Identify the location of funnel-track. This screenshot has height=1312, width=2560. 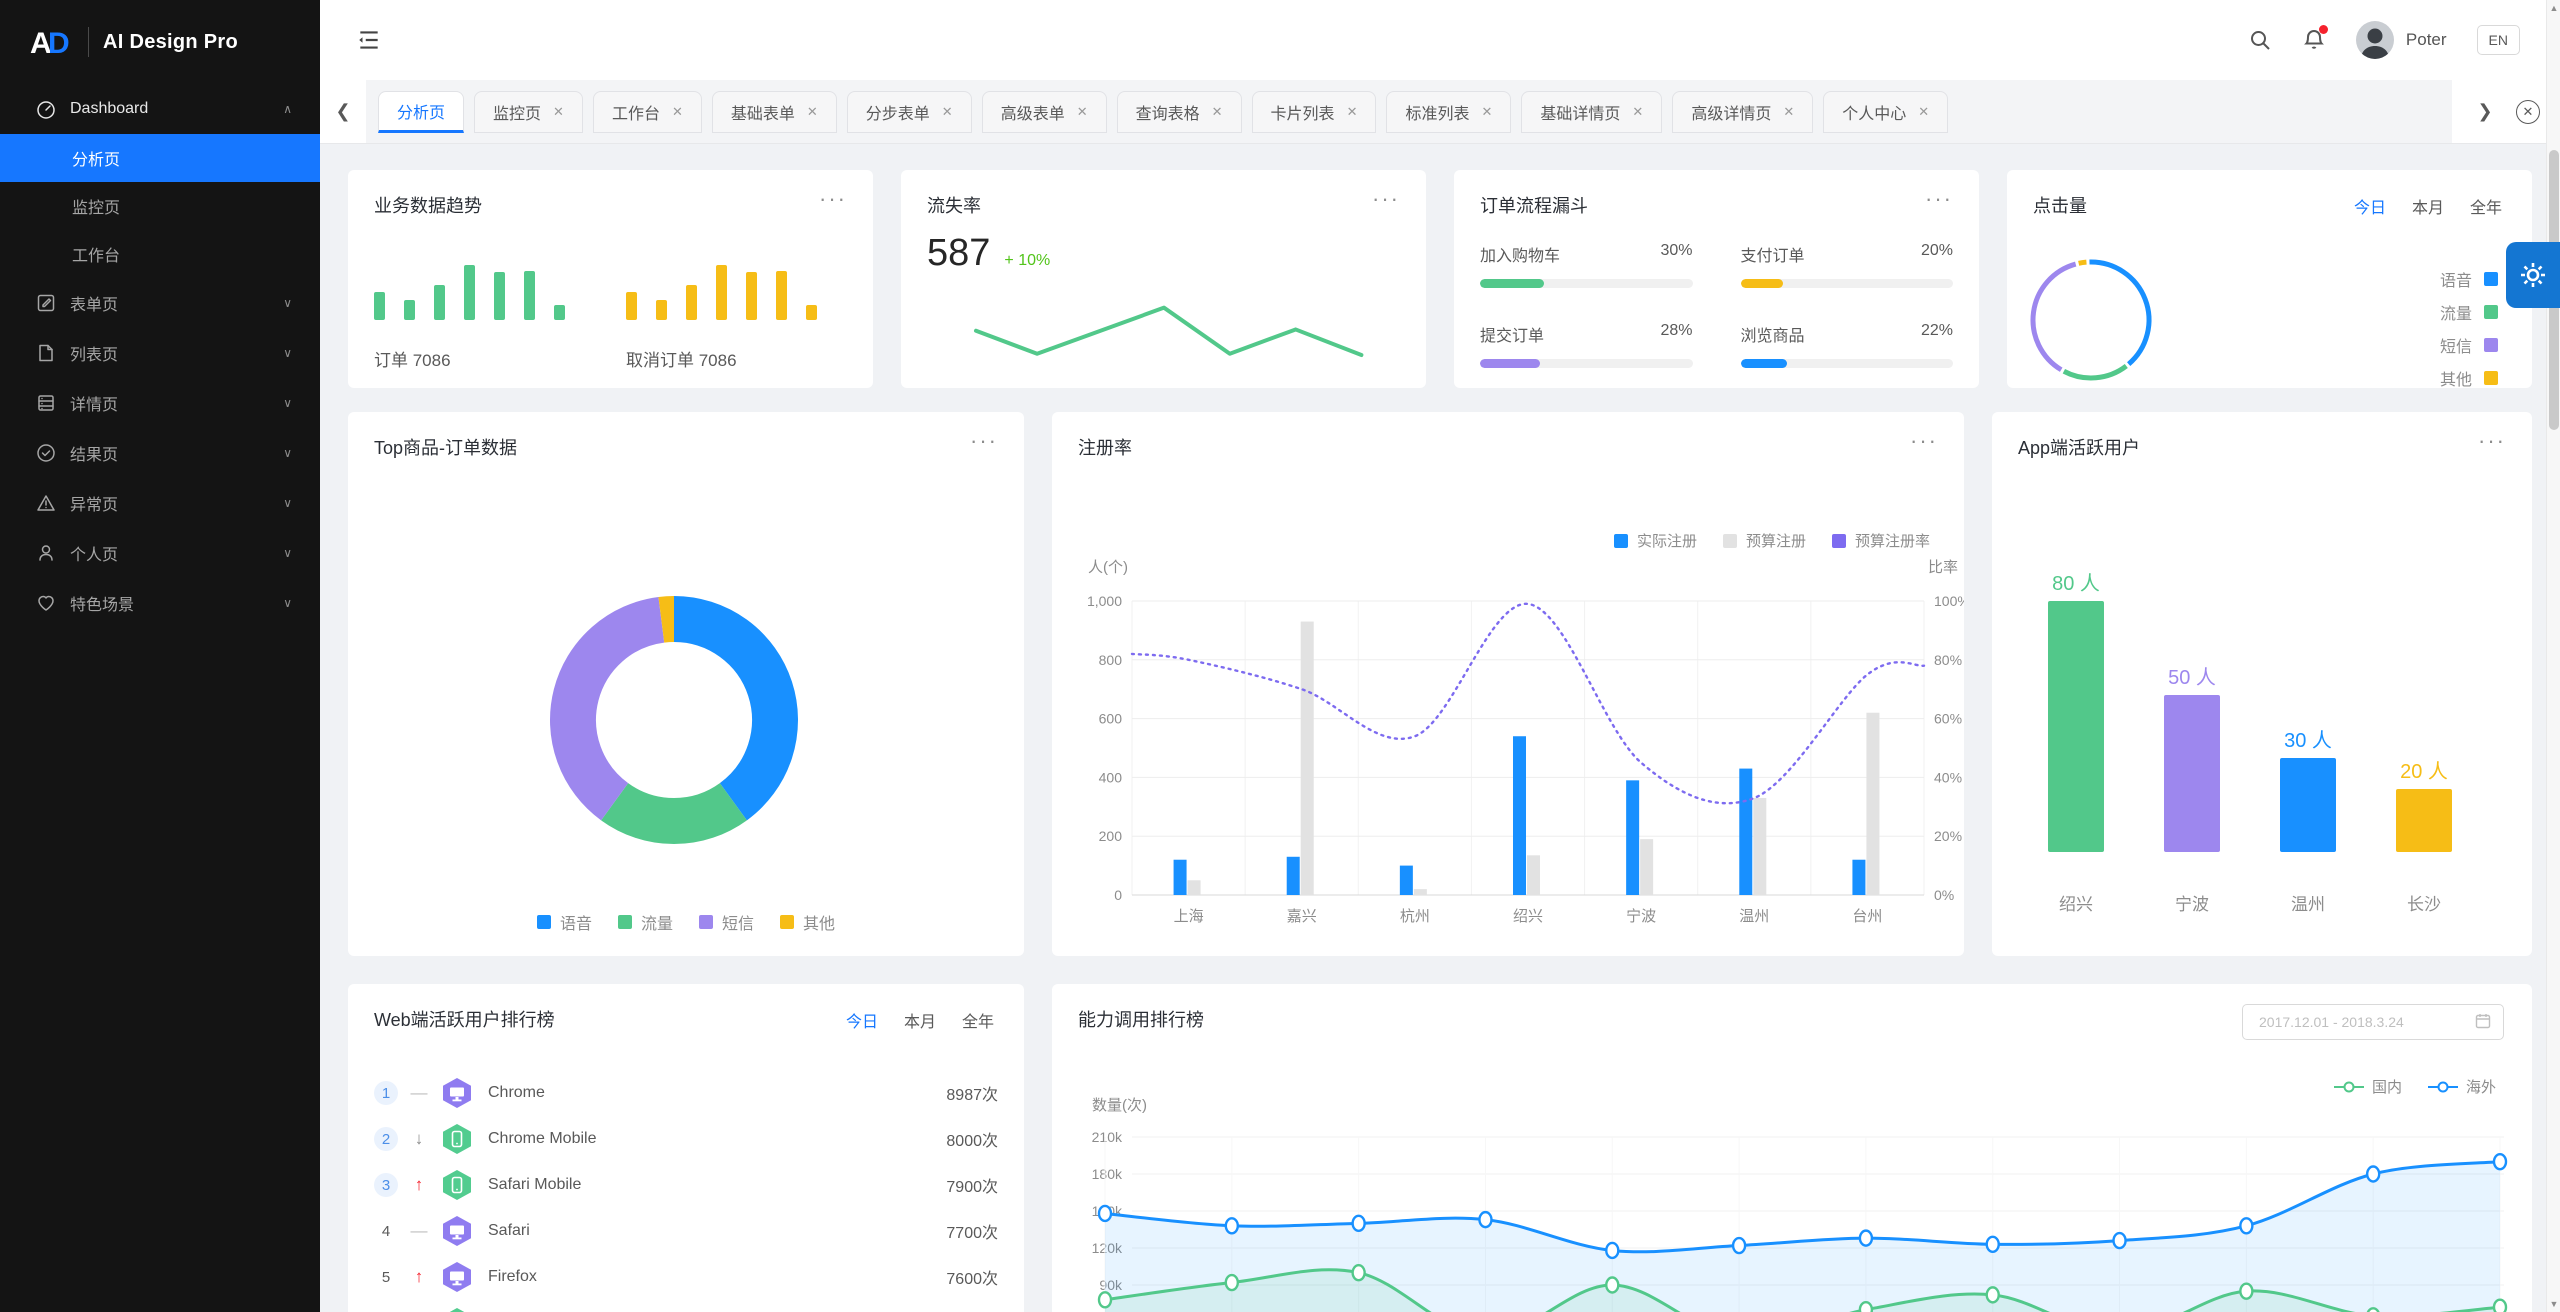
(1586, 283).